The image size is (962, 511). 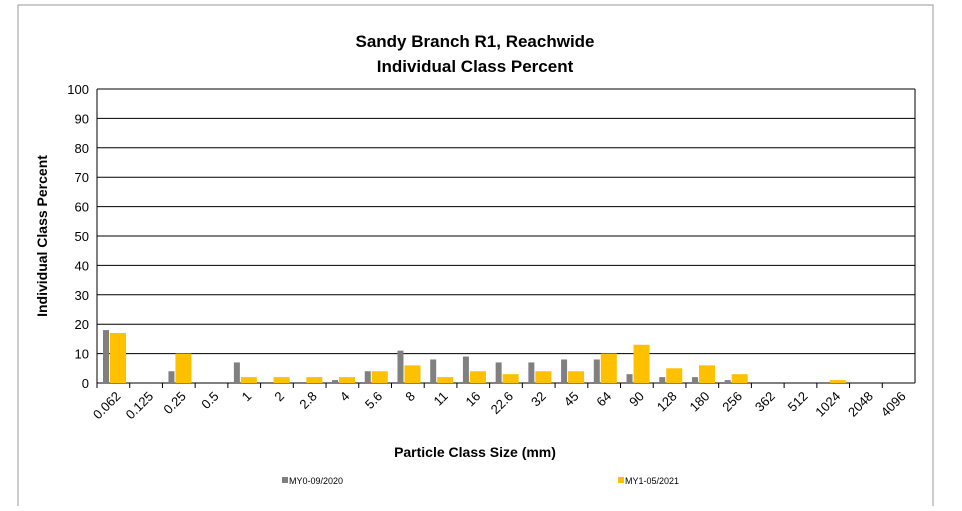 I want to click on y-tick-label: 80, so click(x=82, y=148).